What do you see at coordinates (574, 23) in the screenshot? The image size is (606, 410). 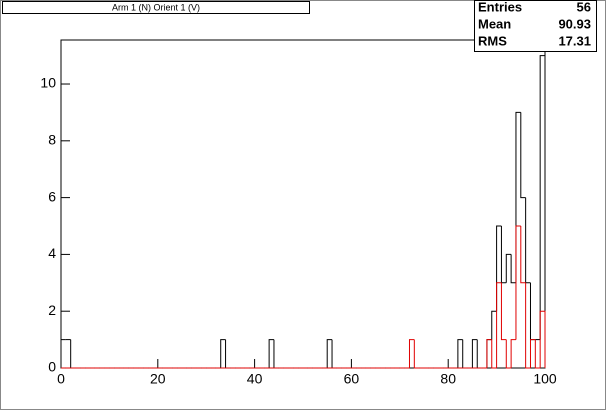 I see `stats-value: 90.93` at bounding box center [574, 23].